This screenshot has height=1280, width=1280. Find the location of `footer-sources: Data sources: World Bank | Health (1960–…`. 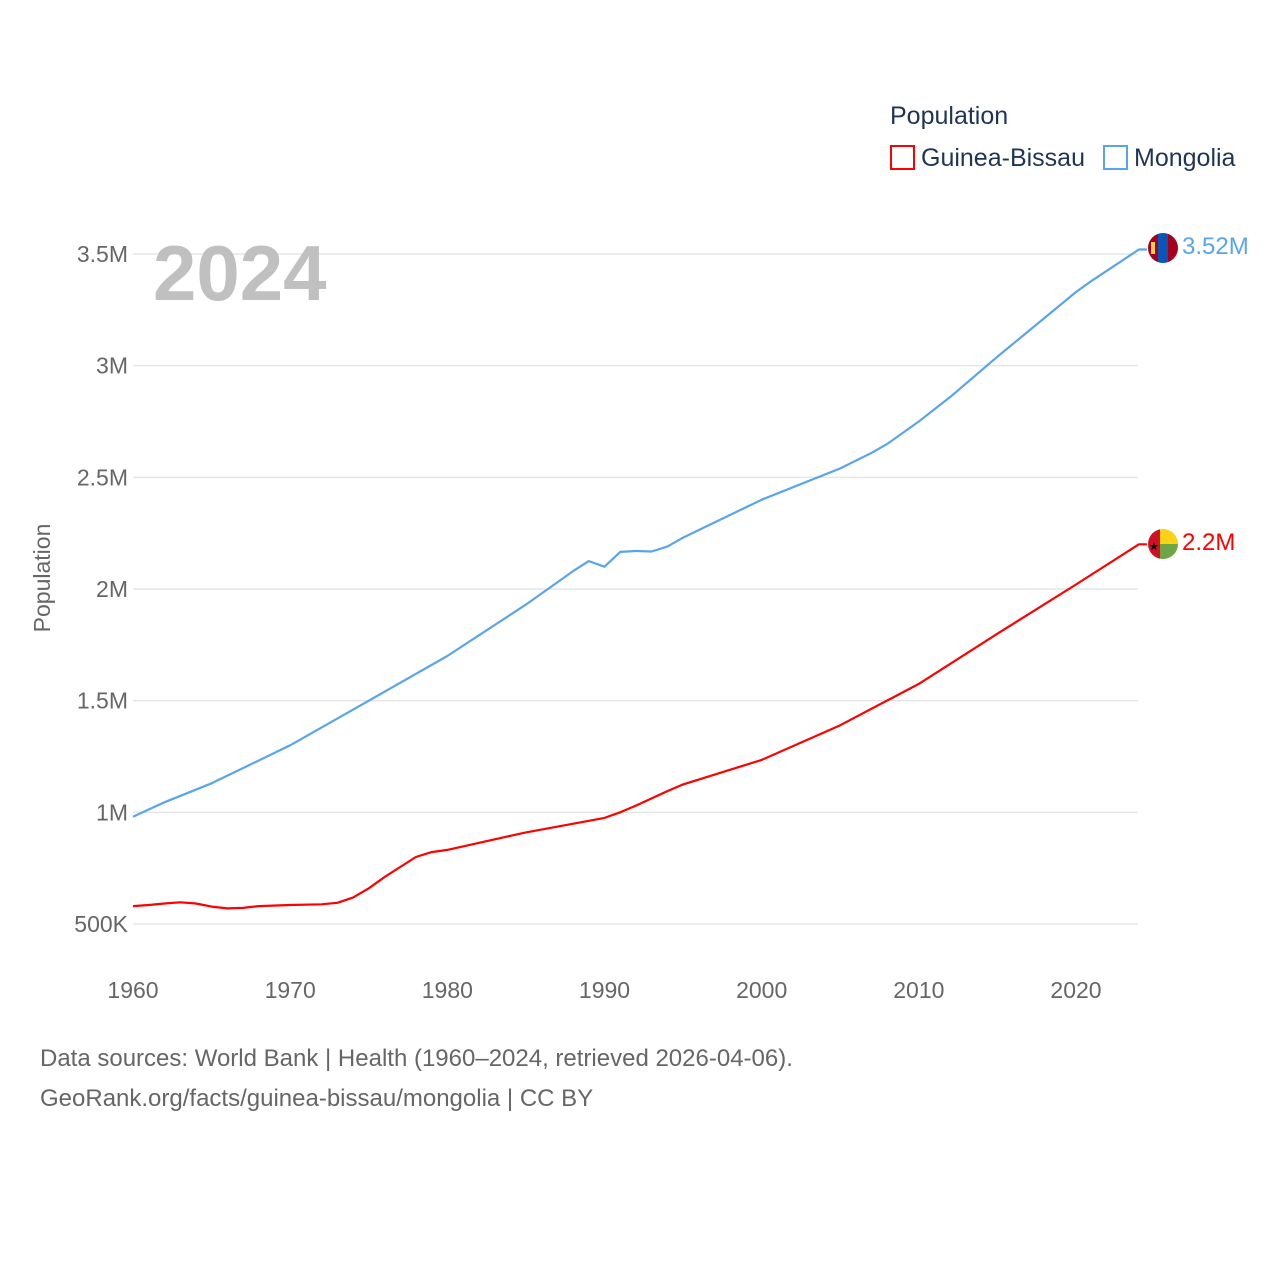

footer-sources: Data sources: World Bank | Health (1960–… is located at coordinates (416, 1058).